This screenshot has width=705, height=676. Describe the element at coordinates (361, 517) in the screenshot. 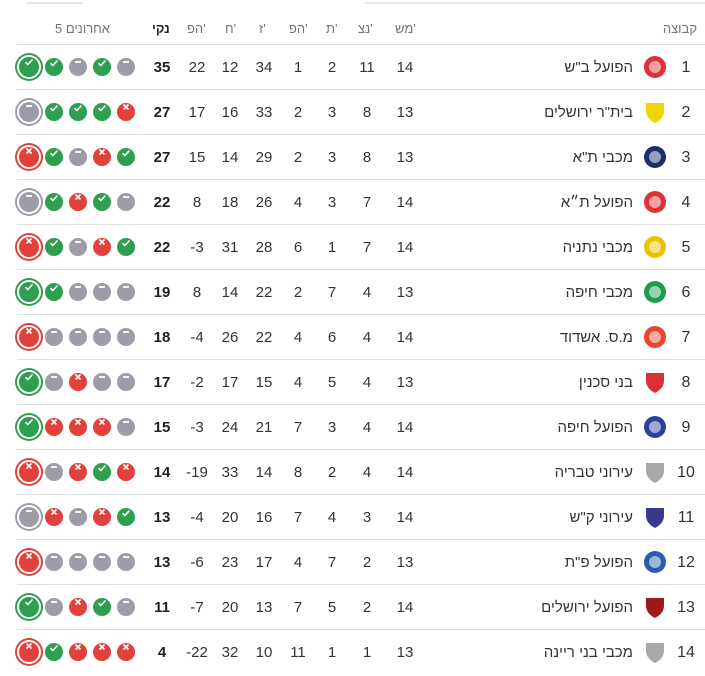

I see `table-row: 13 -4 20 16 7 4 3 14 עירוני ק"ש 11` at that location.